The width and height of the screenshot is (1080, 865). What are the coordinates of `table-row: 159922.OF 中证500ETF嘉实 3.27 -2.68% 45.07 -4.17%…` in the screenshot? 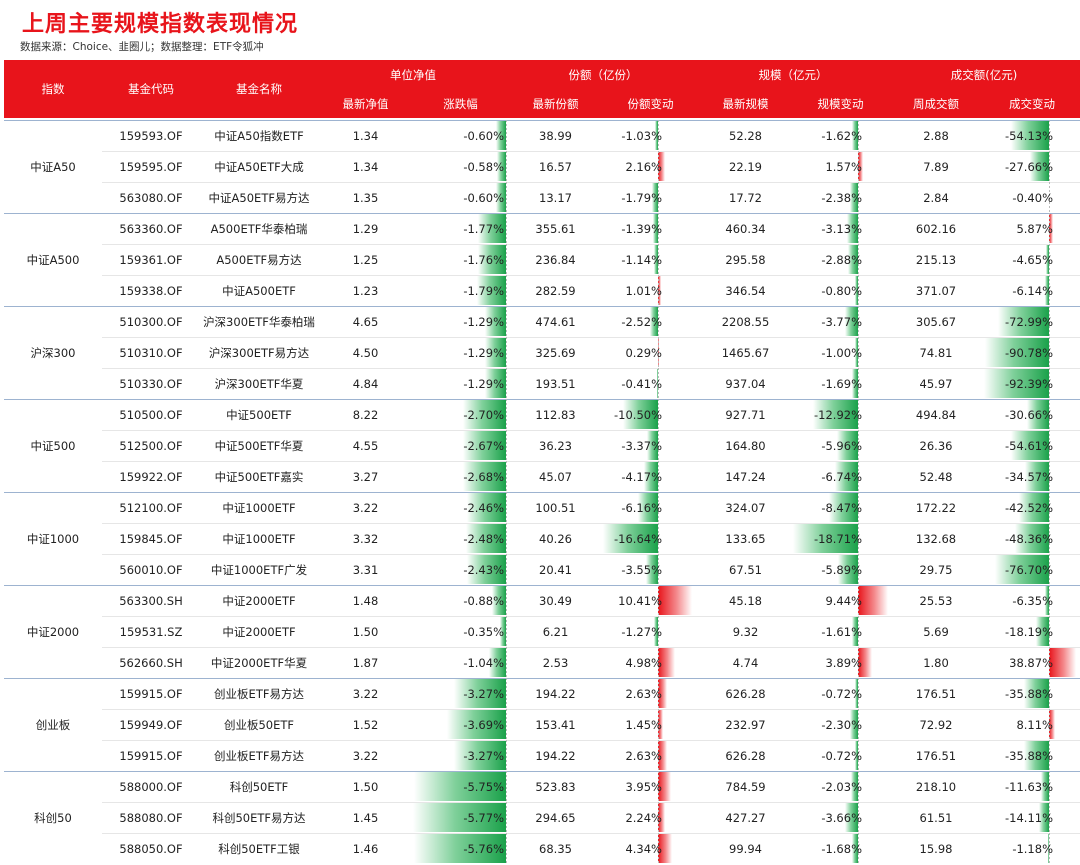 It's located at (591, 476).